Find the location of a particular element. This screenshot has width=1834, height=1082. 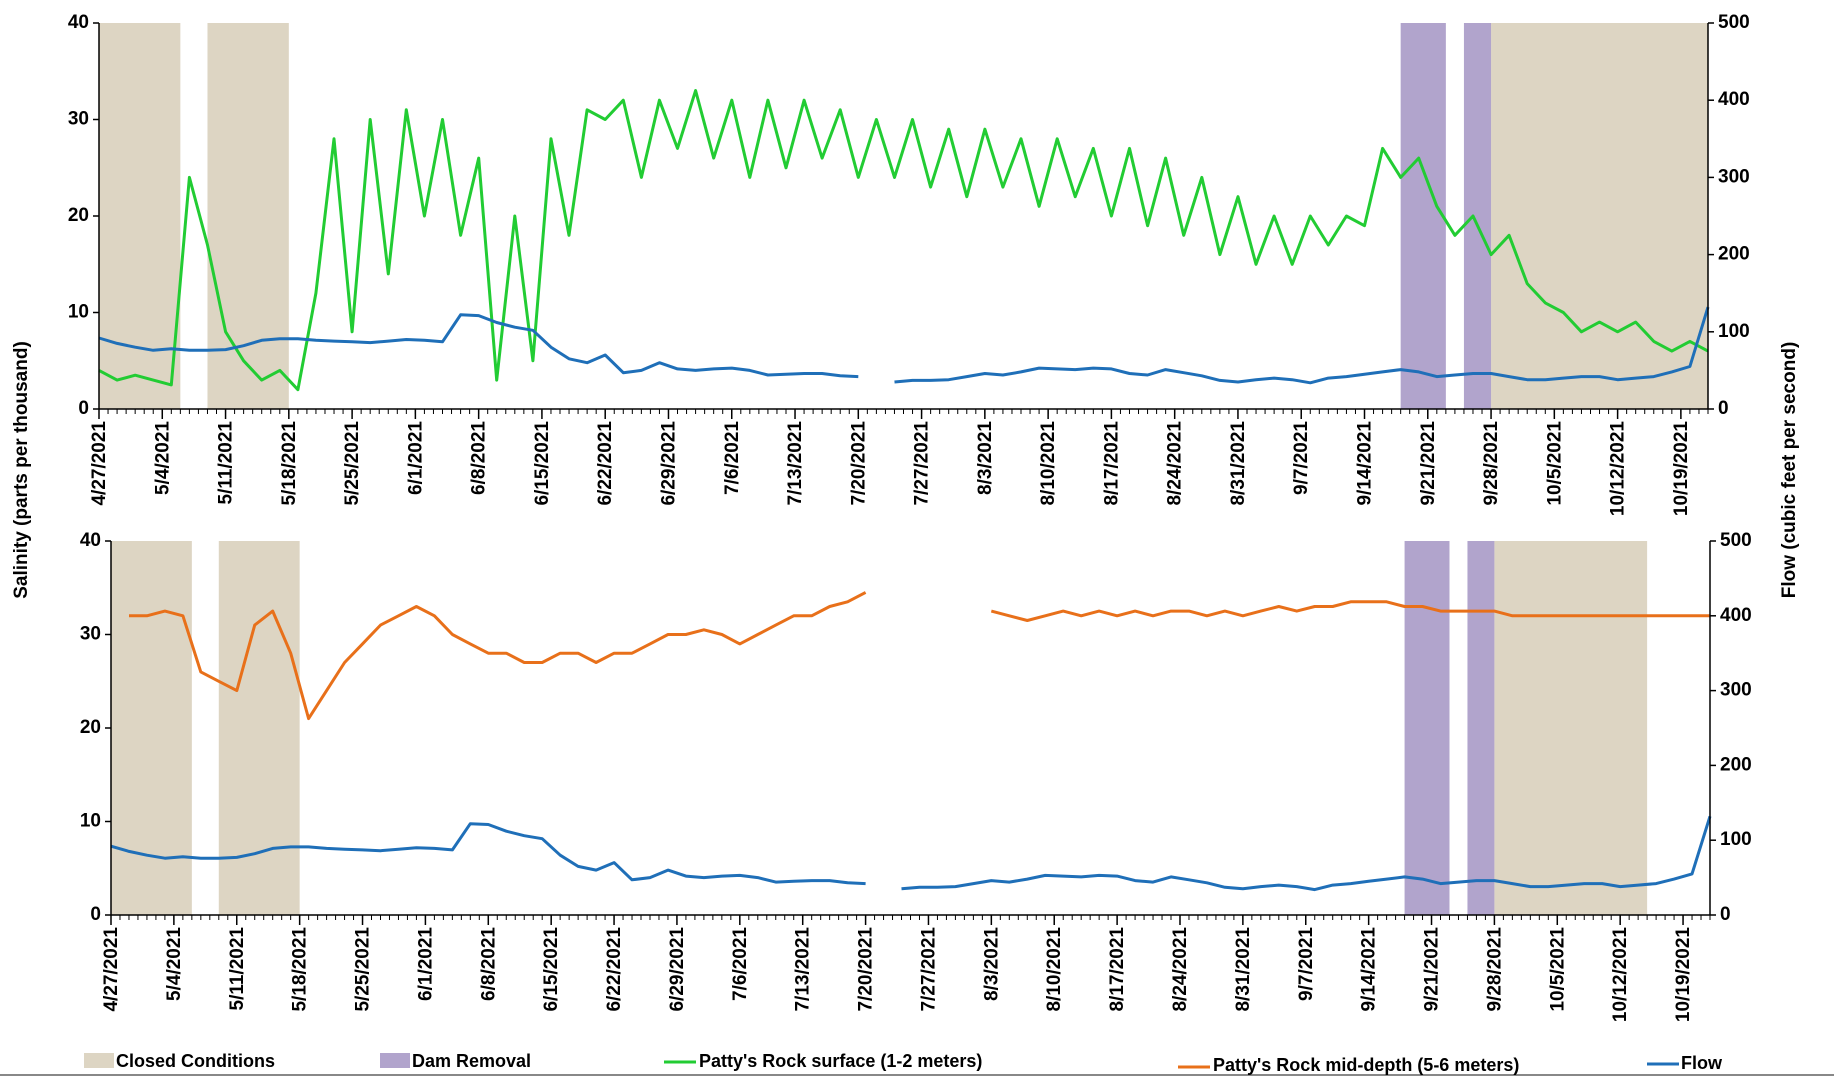

y-axis-label: Salinity (parts per thousand) is located at coordinates (21, 470).